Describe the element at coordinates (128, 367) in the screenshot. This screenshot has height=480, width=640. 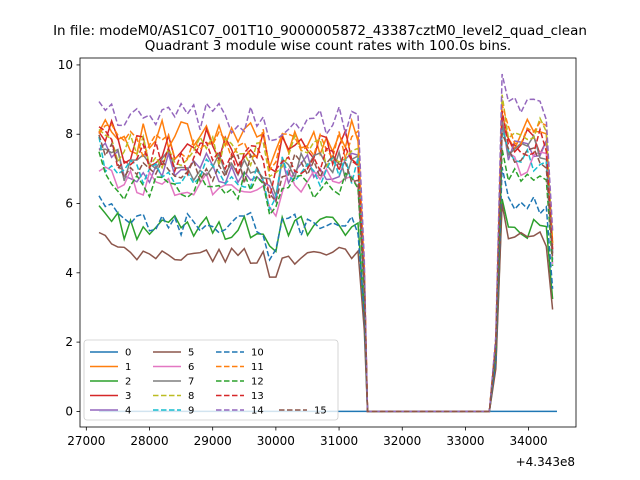
I see `legend-label-1: 1` at that location.